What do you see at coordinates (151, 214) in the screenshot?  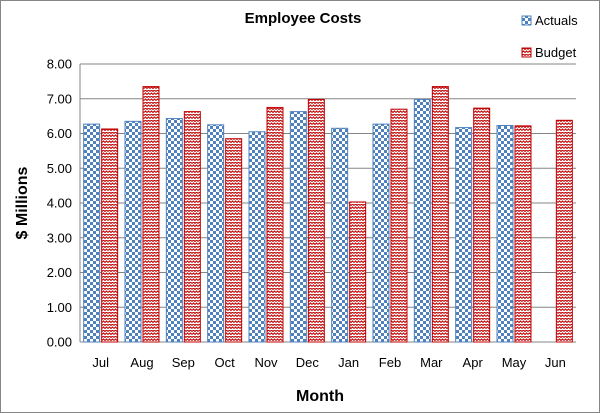 I see `bar-budget-aug` at bounding box center [151, 214].